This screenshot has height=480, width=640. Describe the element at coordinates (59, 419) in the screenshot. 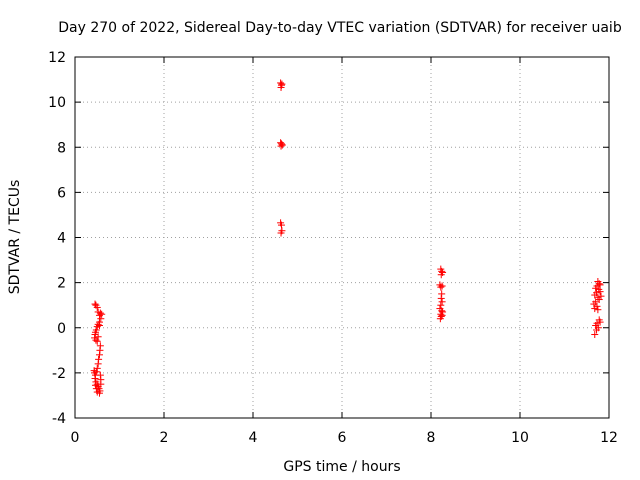

I see `y-tick-label: -4` at that location.